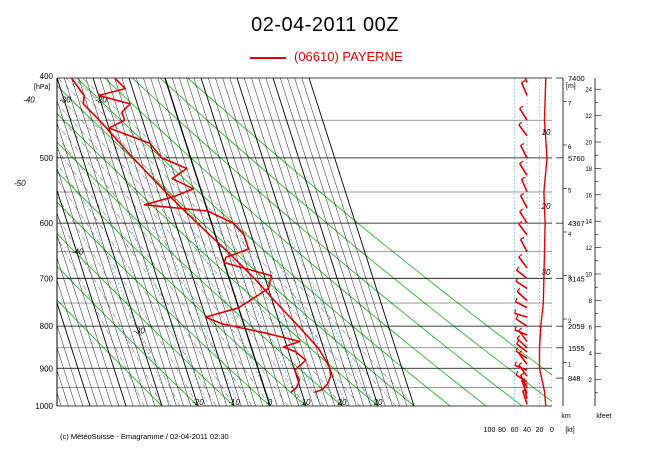  What do you see at coordinates (570, 105) in the screenshot?
I see `km-tick-label: 7` at bounding box center [570, 105].